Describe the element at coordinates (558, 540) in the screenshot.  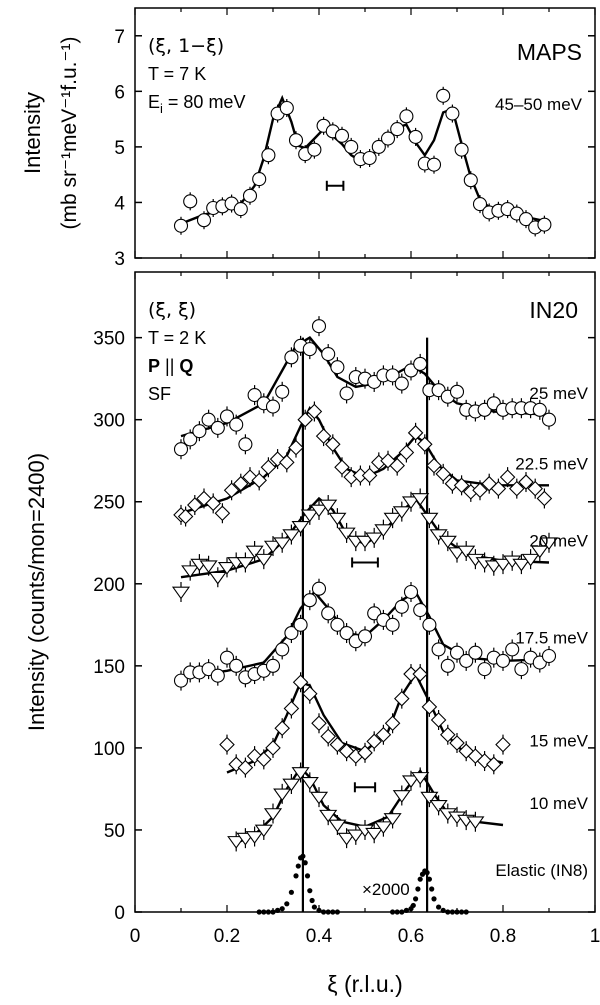
I see `in20-energy-label: 20 meV` at that location.